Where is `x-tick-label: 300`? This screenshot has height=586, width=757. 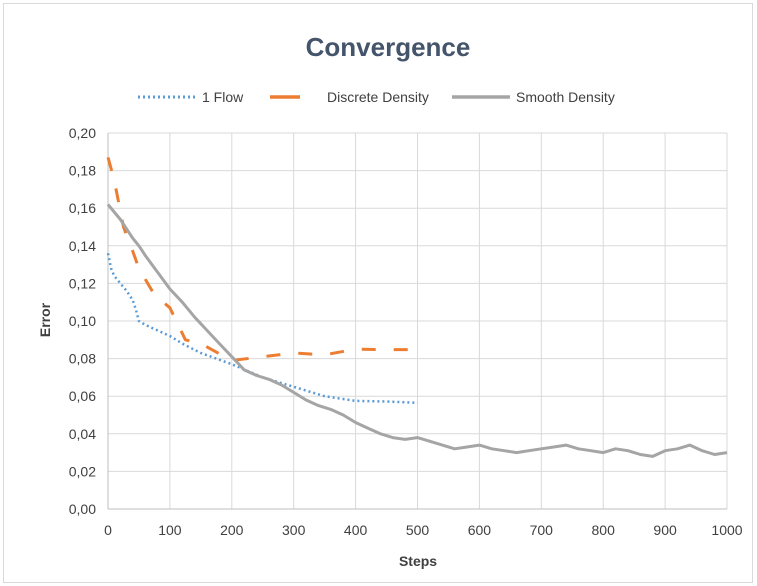 x-tick-label: 300 is located at coordinates (294, 530).